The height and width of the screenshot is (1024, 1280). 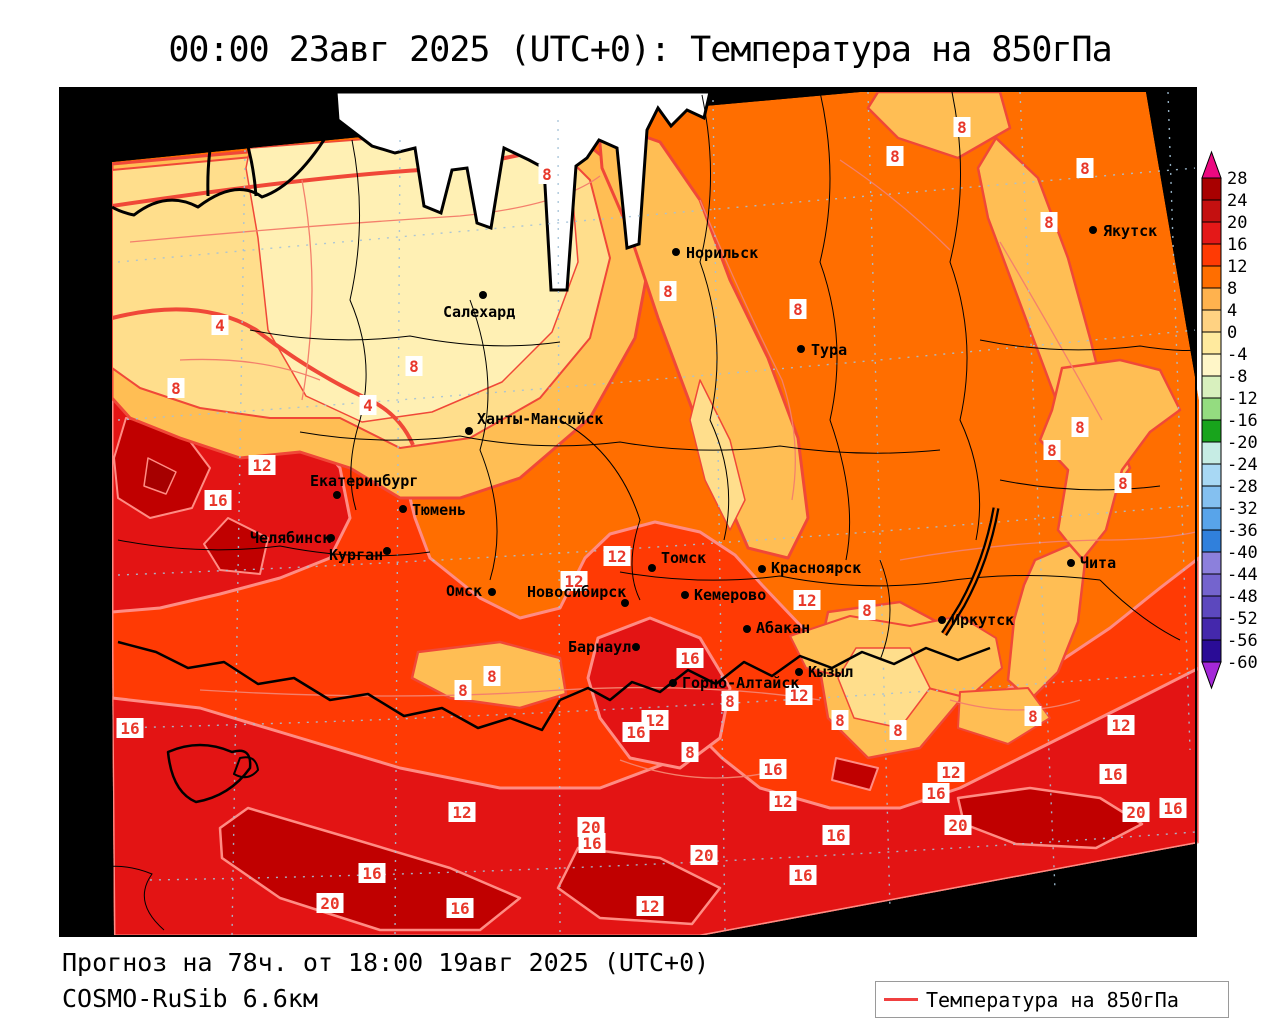 What do you see at coordinates (1237, 201) in the screenshot?
I see `colorbar-tick-label: 24` at bounding box center [1237, 201].